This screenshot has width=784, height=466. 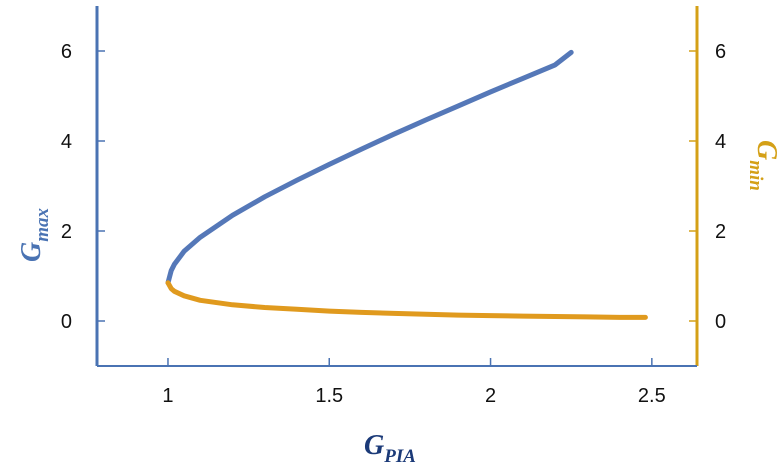 What do you see at coordinates (34, 234) in the screenshot?
I see `y-left-axis-title: Gmax` at bounding box center [34, 234].